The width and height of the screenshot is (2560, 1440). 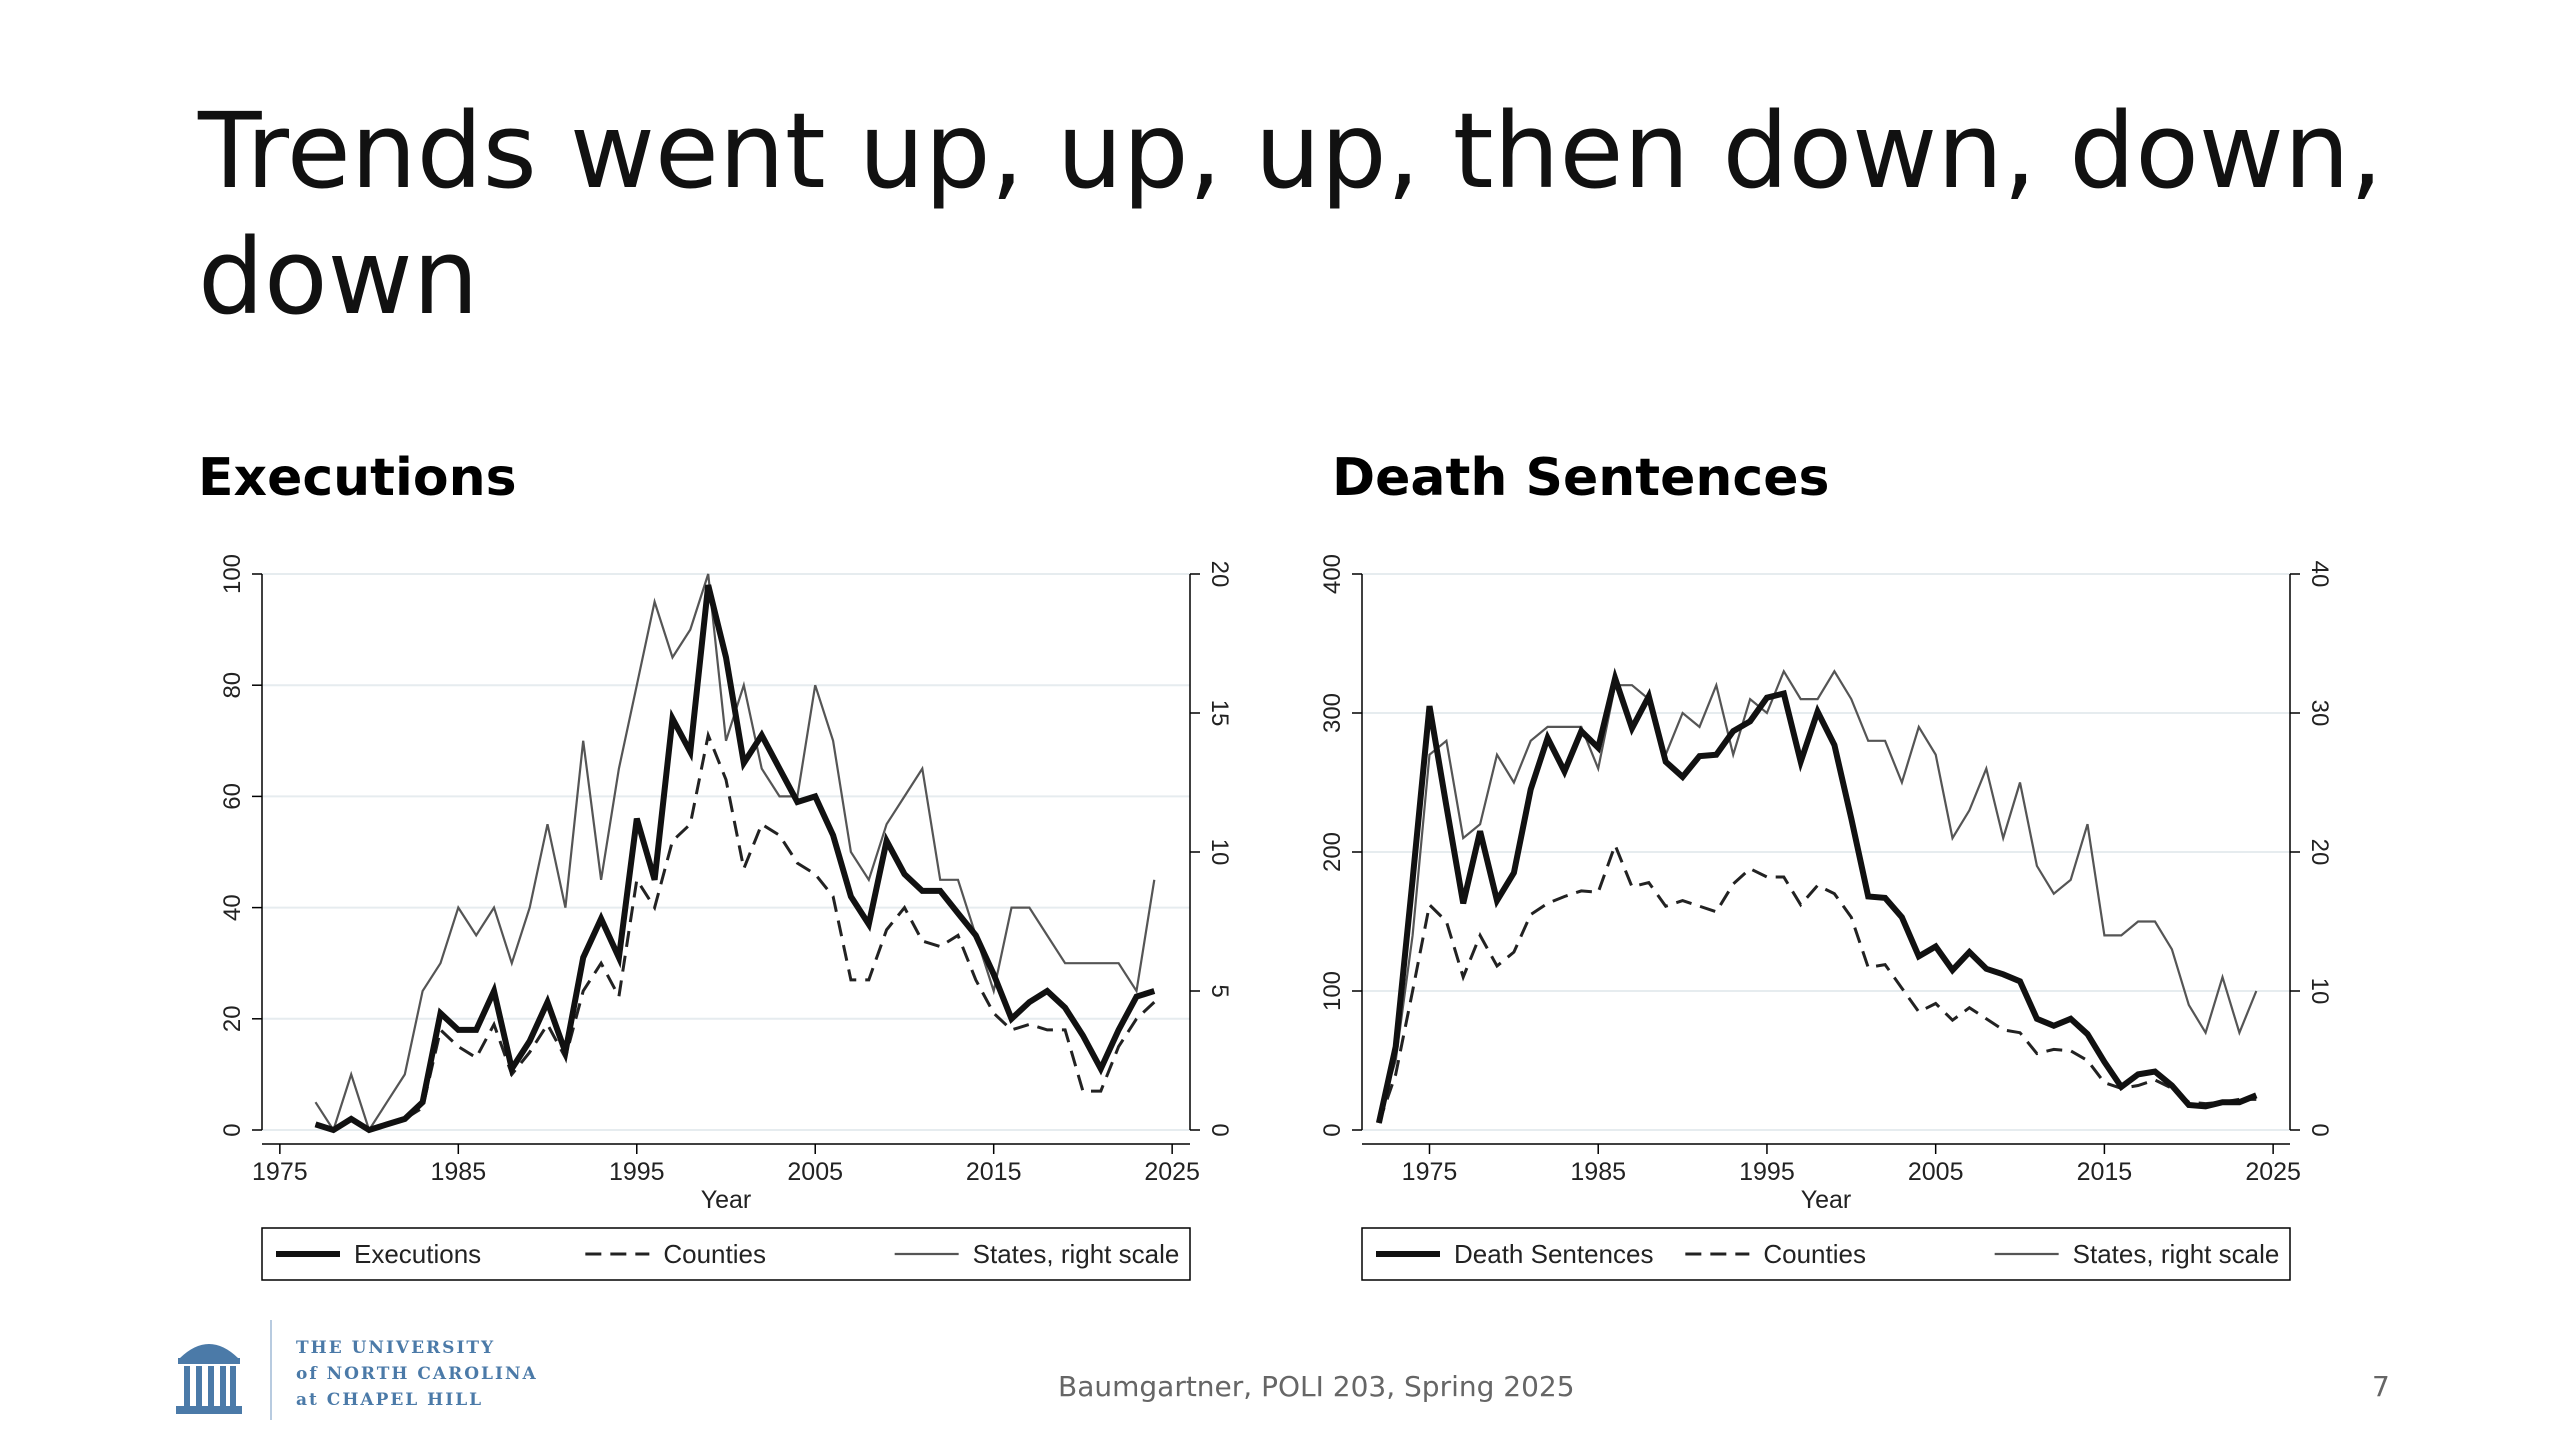 I want to click on old-well-icon, so click(x=209, y=1379).